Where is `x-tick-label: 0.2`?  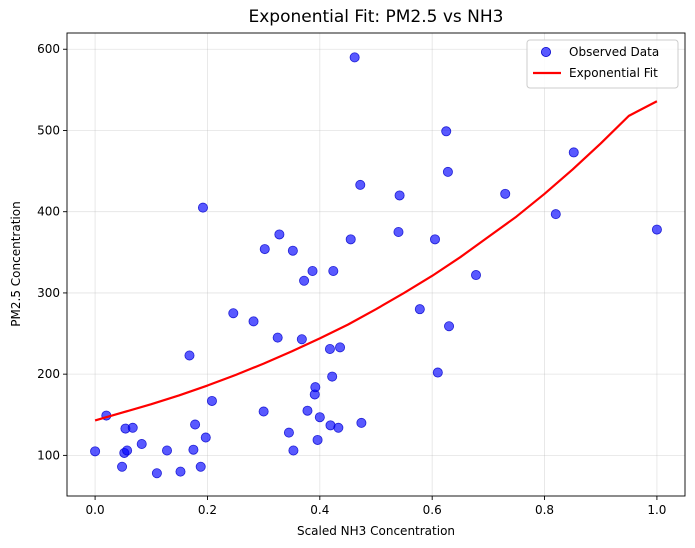 x-tick-label: 0.2 is located at coordinates (207, 510).